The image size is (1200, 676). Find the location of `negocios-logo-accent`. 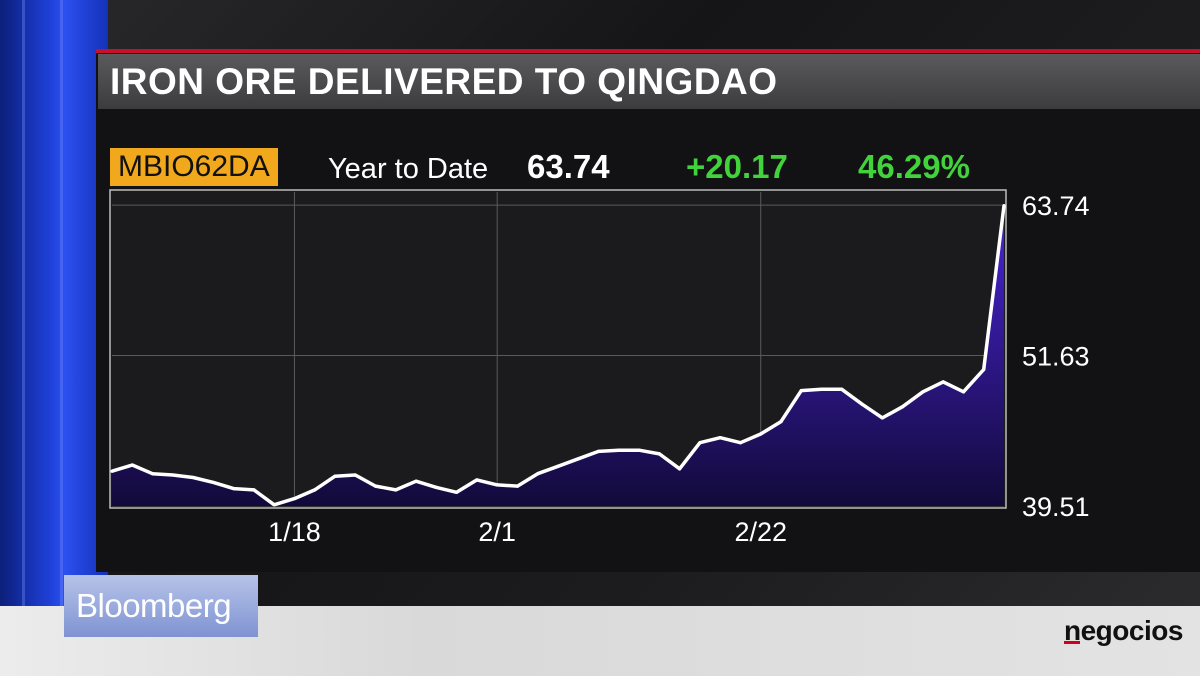

negocios-logo-accent is located at coordinates (1072, 642).